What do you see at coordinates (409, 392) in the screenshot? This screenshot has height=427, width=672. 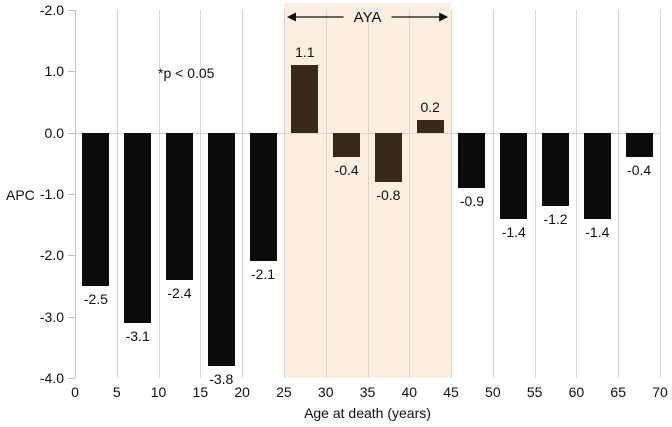 I see `x-tick-label: 40` at bounding box center [409, 392].